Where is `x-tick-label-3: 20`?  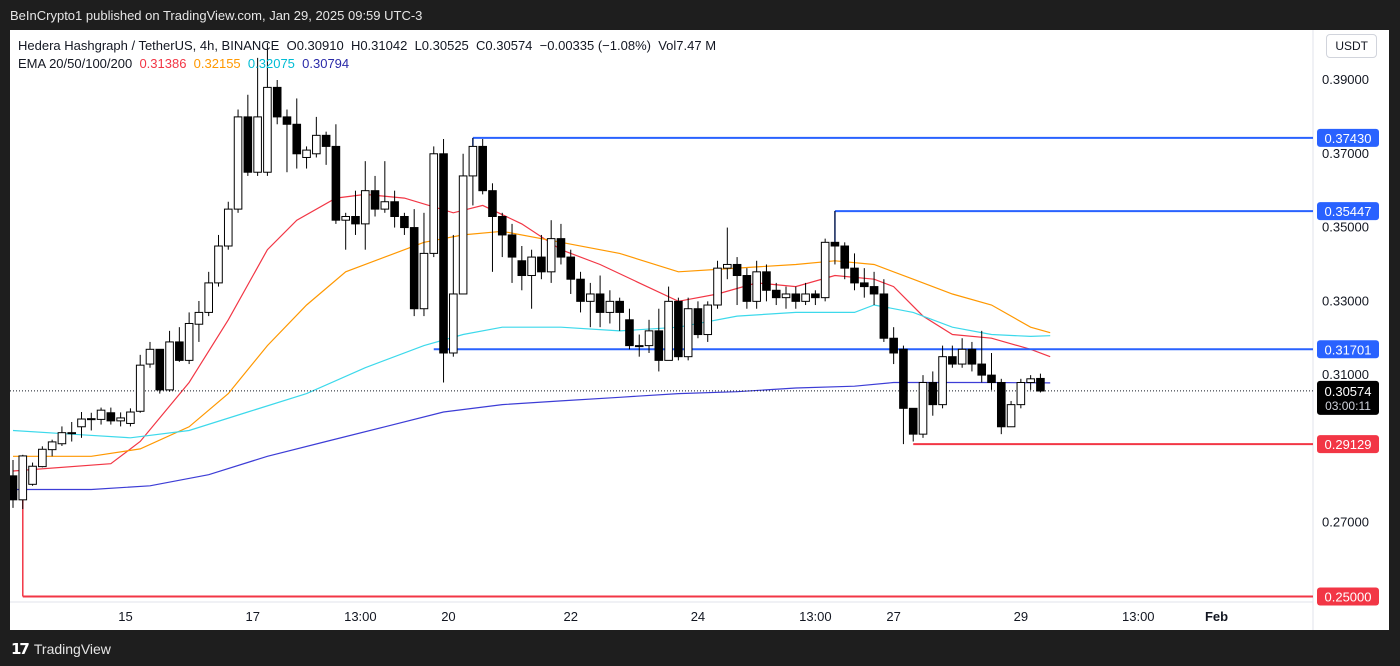
x-tick-label-3: 20 is located at coordinates (448, 616).